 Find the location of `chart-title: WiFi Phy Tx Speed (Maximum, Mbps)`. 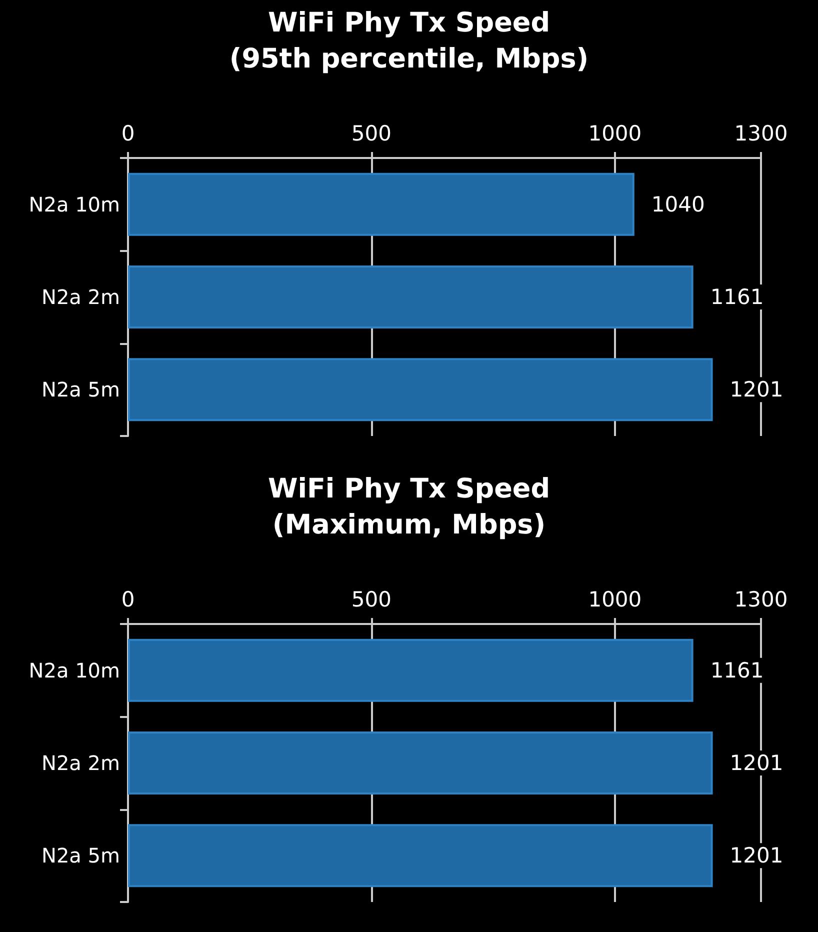

chart-title: WiFi Phy Tx Speed (Maximum, Mbps) is located at coordinates (409, 507).